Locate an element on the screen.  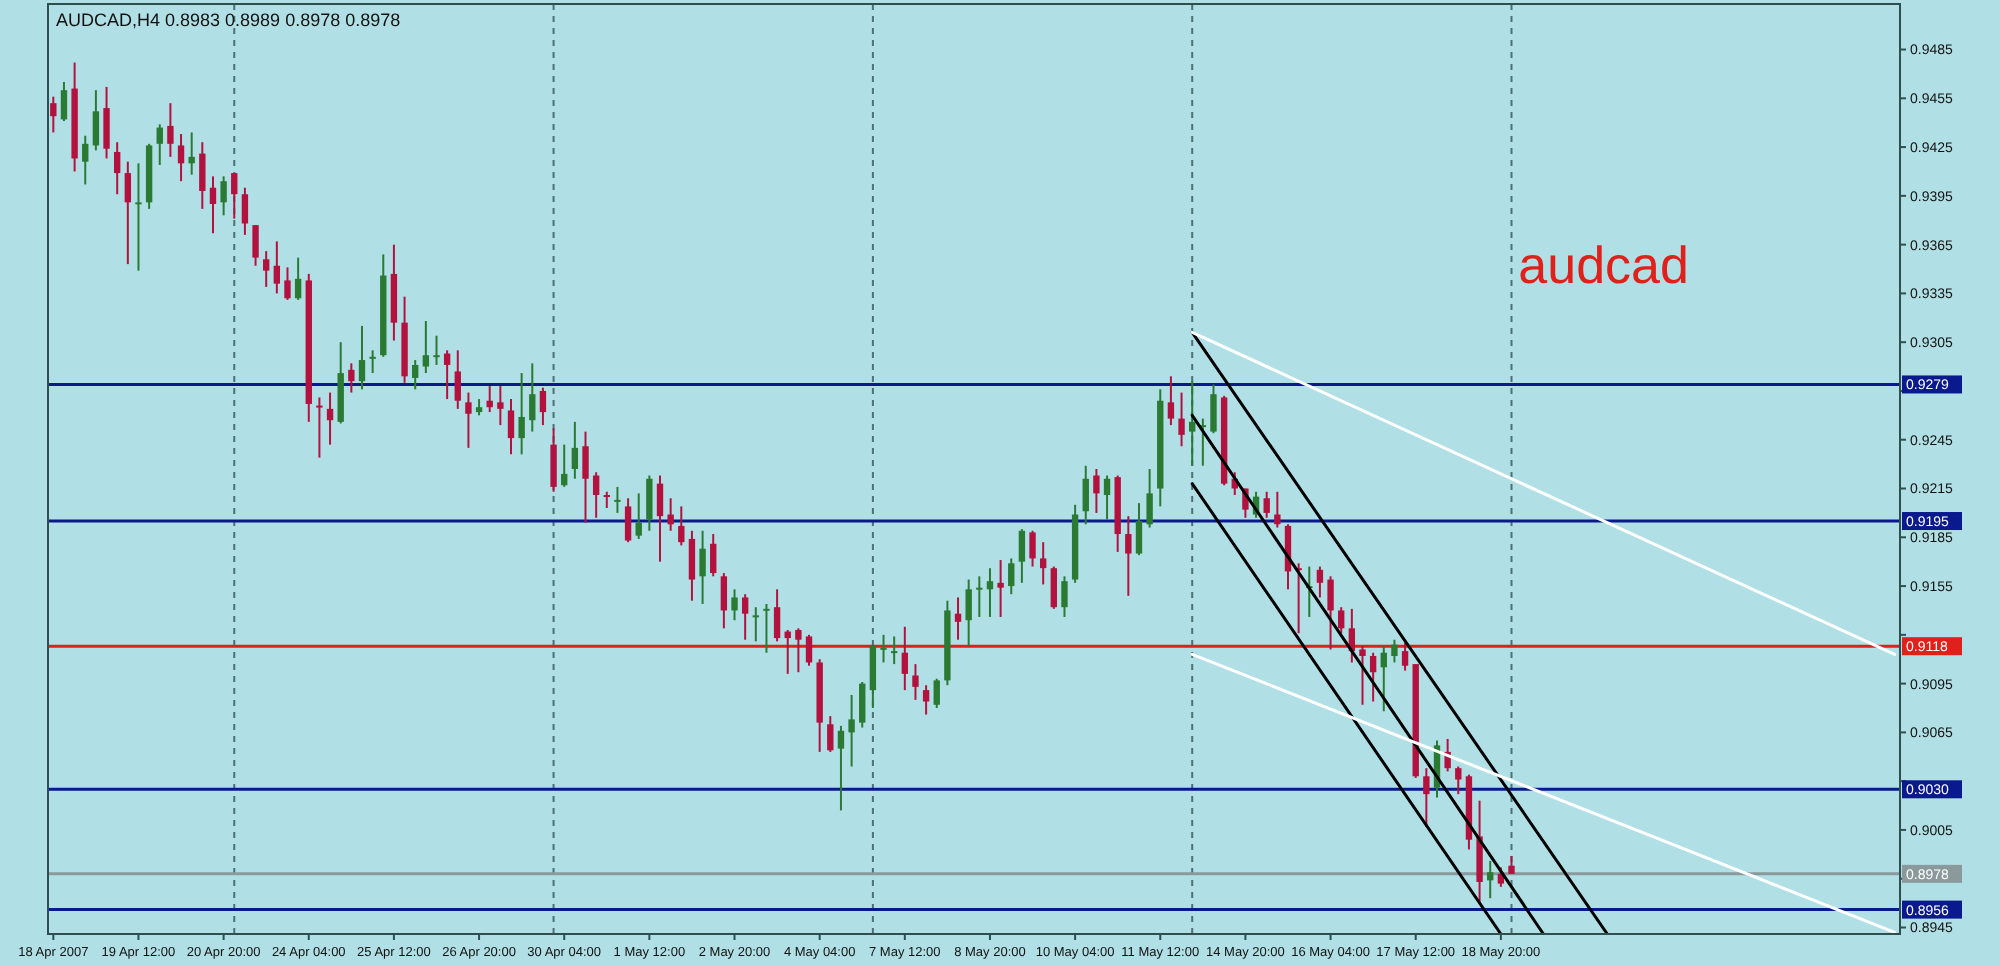
annotation: audcad is located at coordinates (1603, 265).